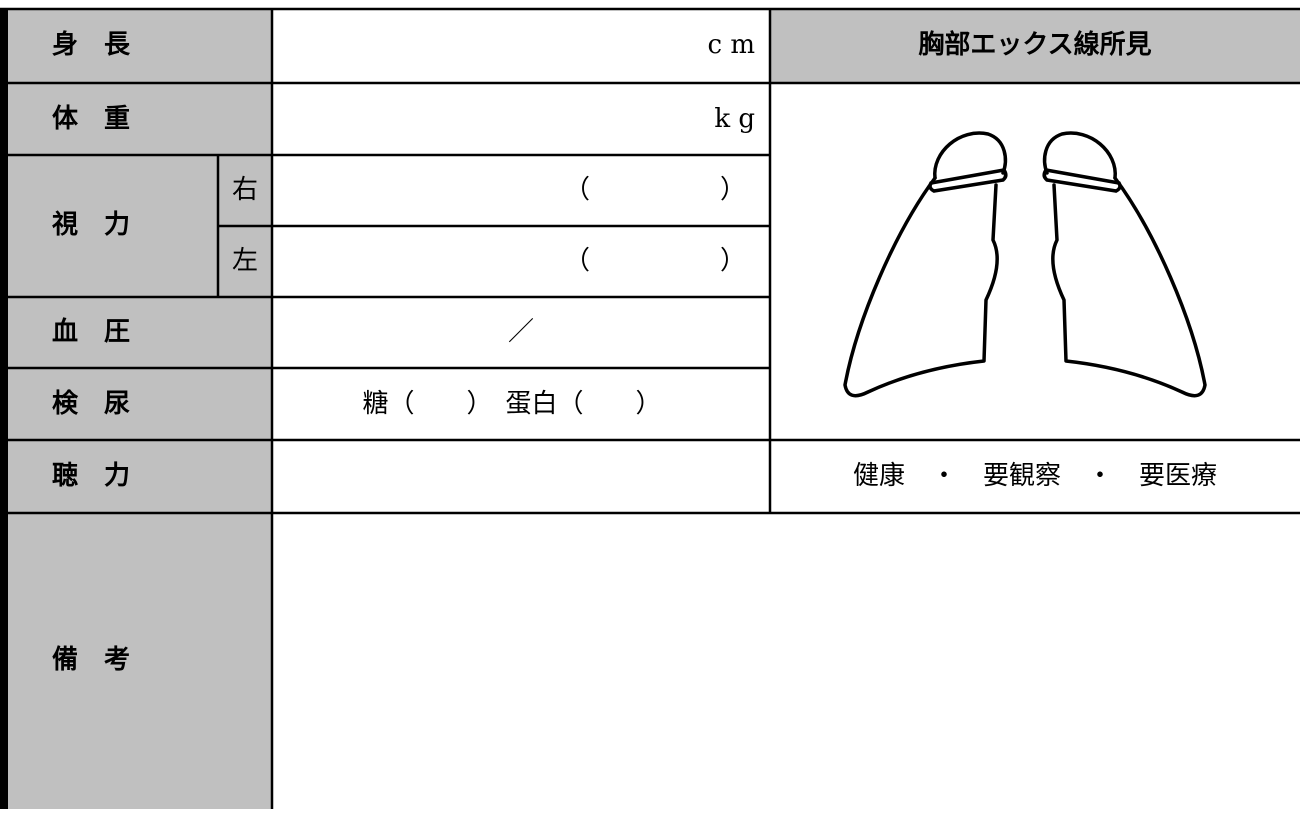 The height and width of the screenshot is (813, 1300). What do you see at coordinates (245, 261) in the screenshot?
I see `side-label: 左` at bounding box center [245, 261].